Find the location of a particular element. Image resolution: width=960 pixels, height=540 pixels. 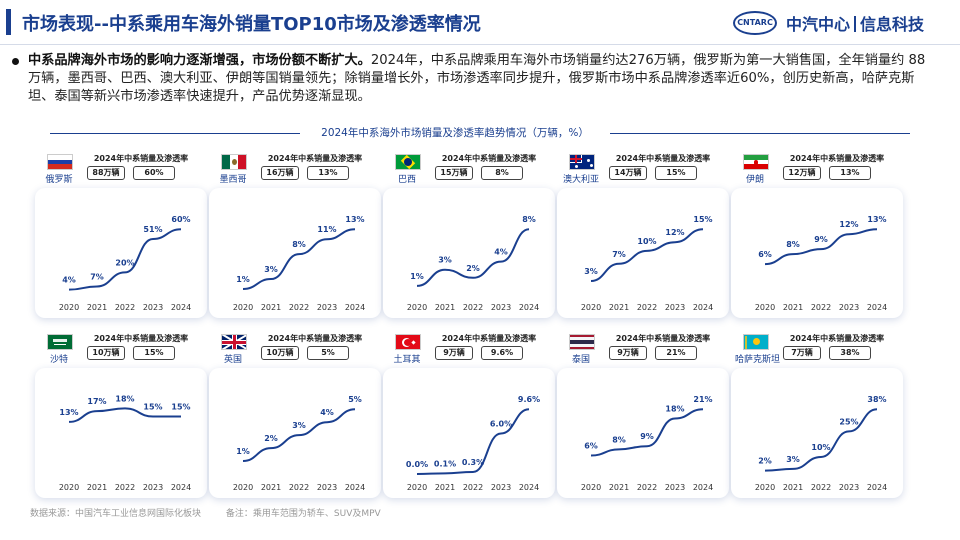

line-chart: 6% 2020 8% 2021 9% 2022 18% 2023 21% 2024 is located at coordinates (647, 443).